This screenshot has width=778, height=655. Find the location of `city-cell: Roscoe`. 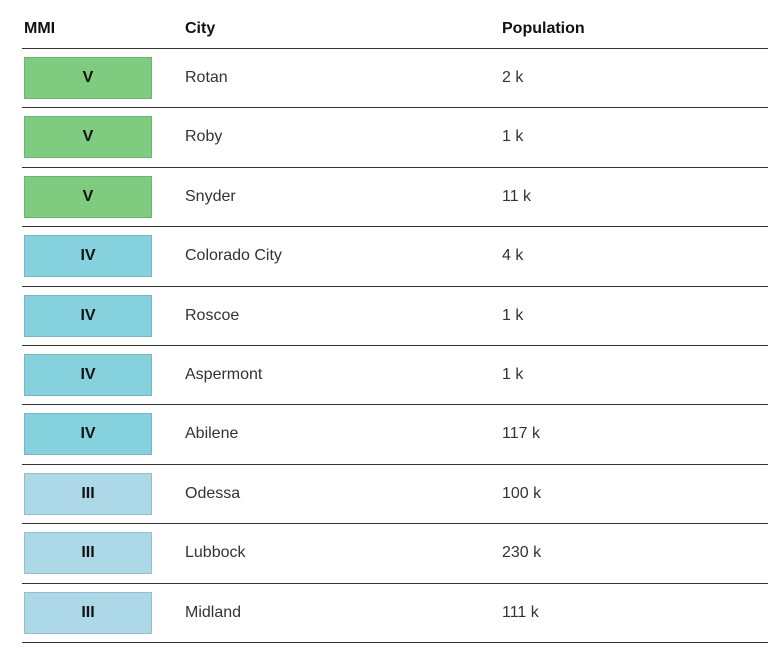

city-cell: Roscoe is located at coordinates (212, 315).